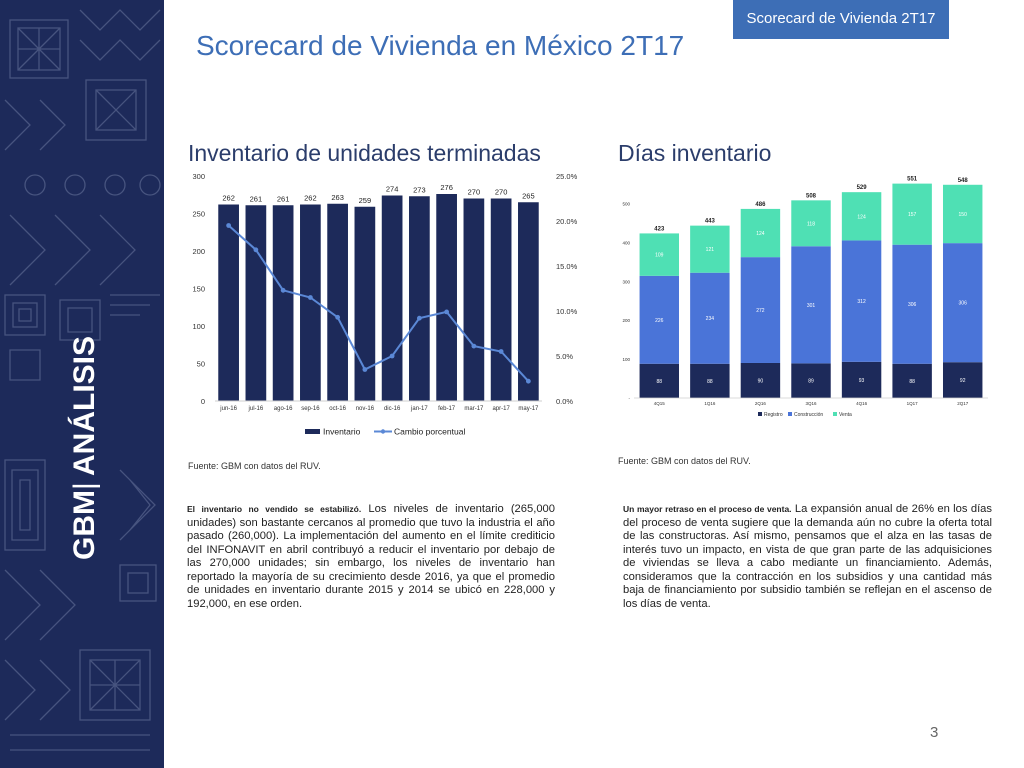 The height and width of the screenshot is (768, 1024). I want to click on x-tick-label: jul-16, so click(256, 409).